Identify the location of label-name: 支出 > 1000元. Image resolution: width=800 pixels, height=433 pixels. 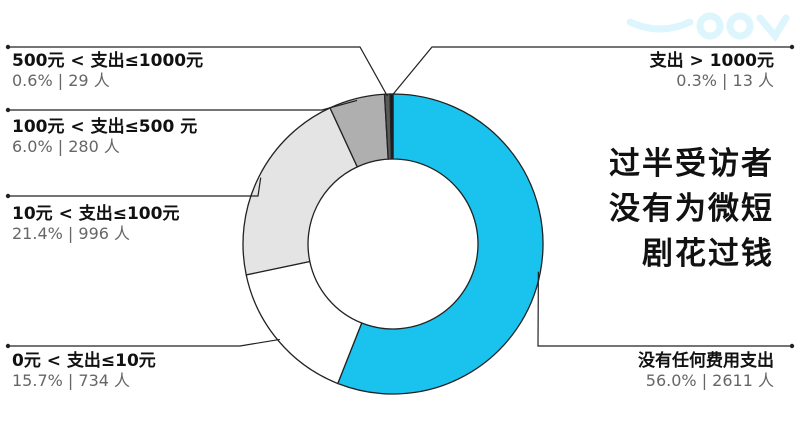
(711, 61).